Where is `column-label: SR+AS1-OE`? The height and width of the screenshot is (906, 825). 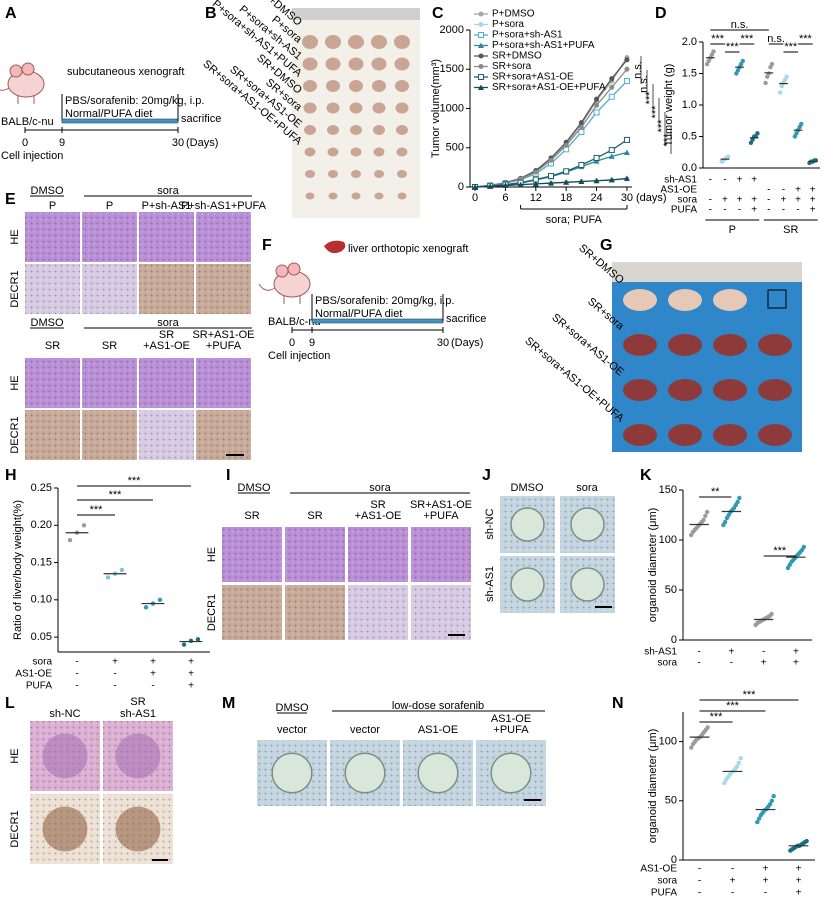
column-label: SR+AS1-OE is located at coordinates (223, 335).